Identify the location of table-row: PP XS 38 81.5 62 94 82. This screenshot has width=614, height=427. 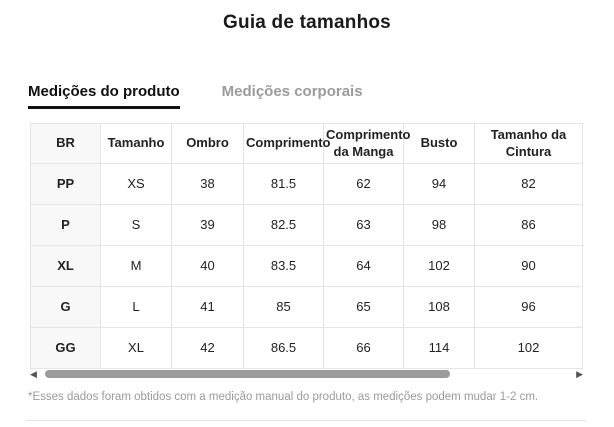
(306, 184).